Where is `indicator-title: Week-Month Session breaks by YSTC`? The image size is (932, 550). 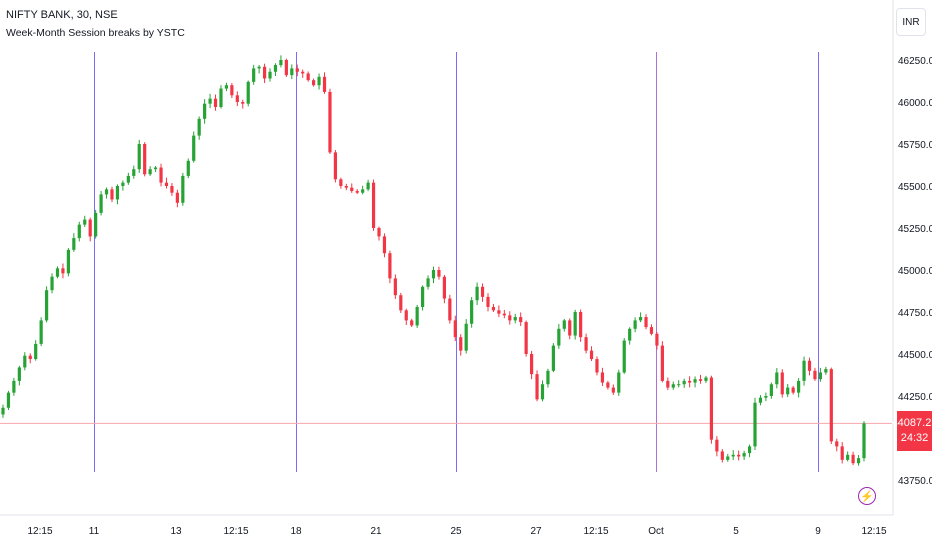 indicator-title: Week-Month Session breaks by YSTC is located at coordinates (95, 33).